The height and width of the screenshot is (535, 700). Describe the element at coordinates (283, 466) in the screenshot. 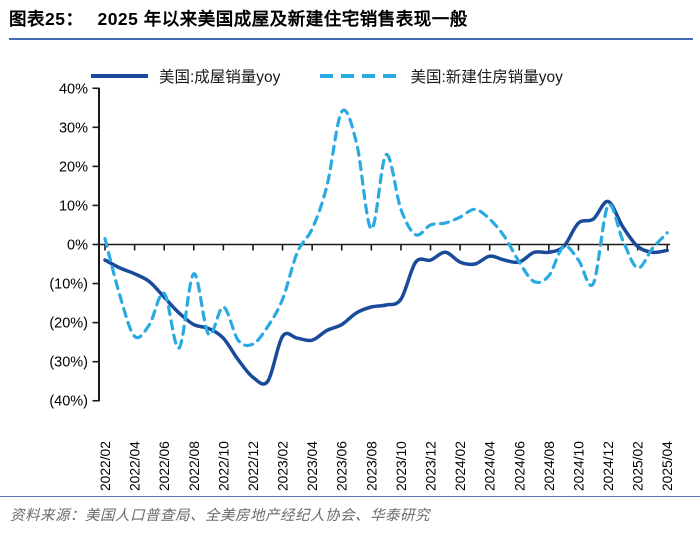

I see `x-tick-label: 2023/02` at that location.